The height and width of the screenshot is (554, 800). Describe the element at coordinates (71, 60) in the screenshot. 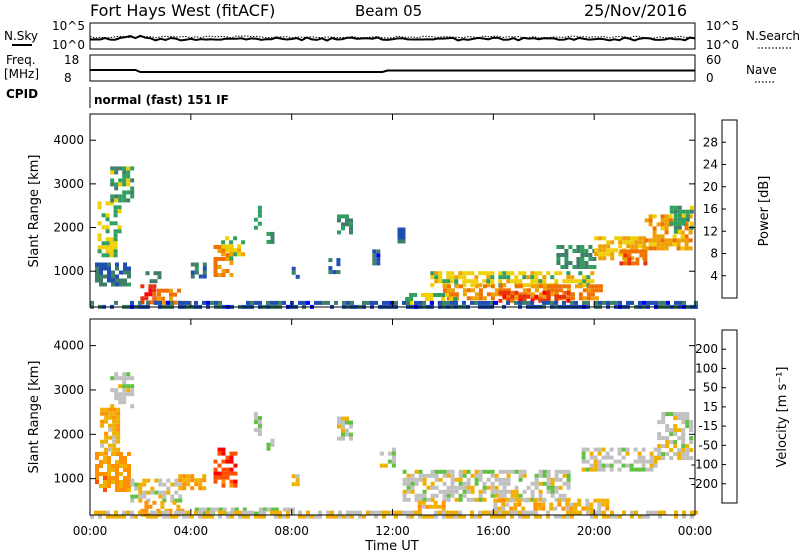

I see `freq-left-tick-top: 18` at that location.